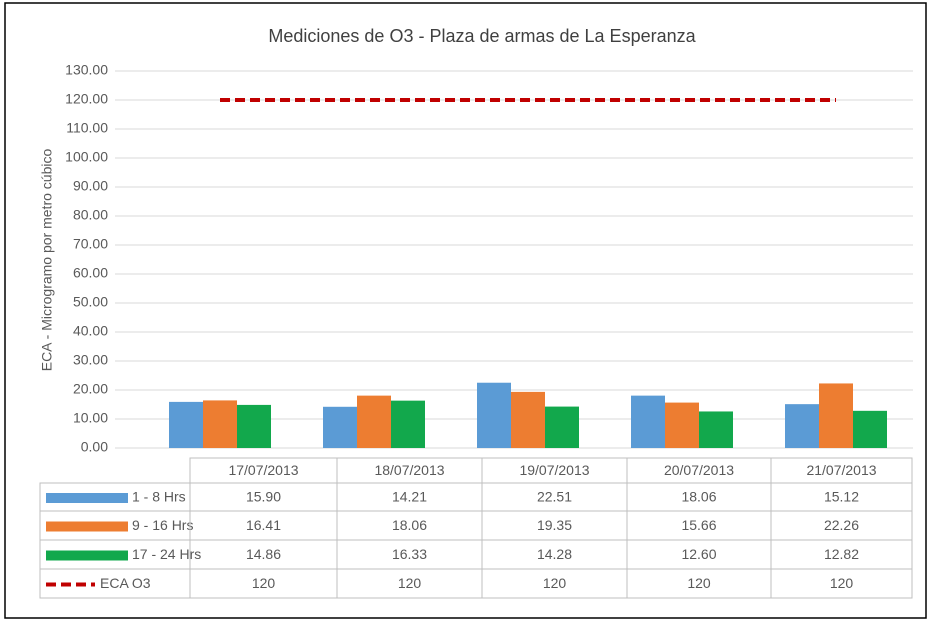  I want to click on y-tick-label: 10.00, so click(90, 418).